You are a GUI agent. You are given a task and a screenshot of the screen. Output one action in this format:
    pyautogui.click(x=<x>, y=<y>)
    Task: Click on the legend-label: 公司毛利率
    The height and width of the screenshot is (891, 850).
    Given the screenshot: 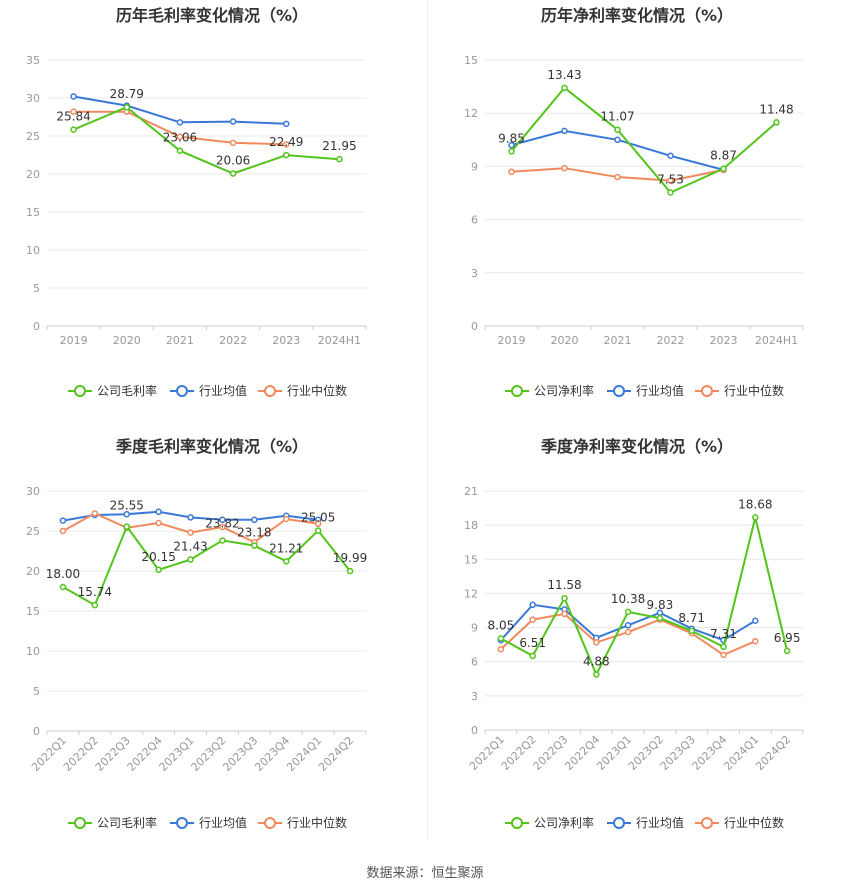 What is the action you would take?
    pyautogui.click(x=127, y=822)
    